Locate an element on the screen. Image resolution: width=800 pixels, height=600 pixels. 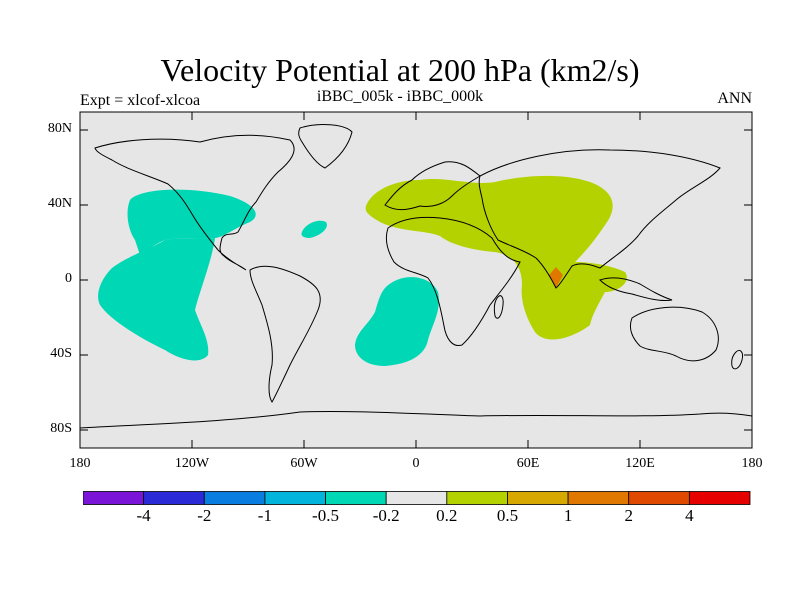
colorbar-label: 1 is located at coordinates (568, 515).